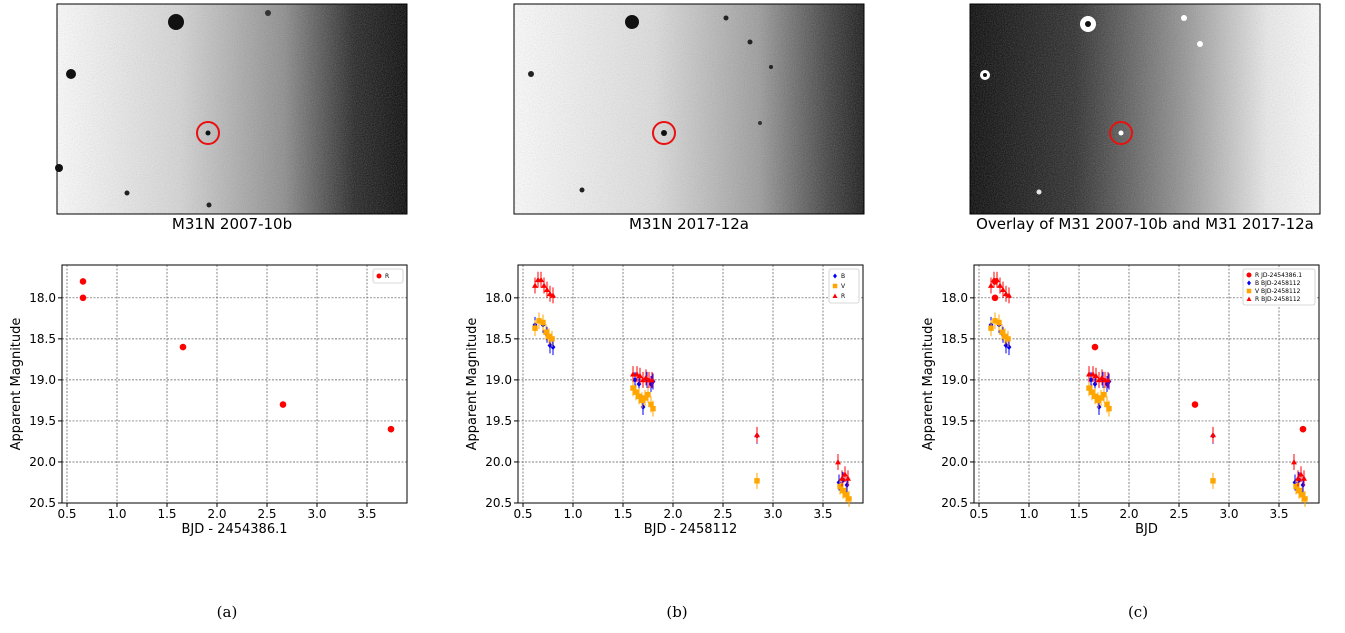 The image size is (1345, 633). I want to click on x-axis-label: BJD, so click(1146, 529).